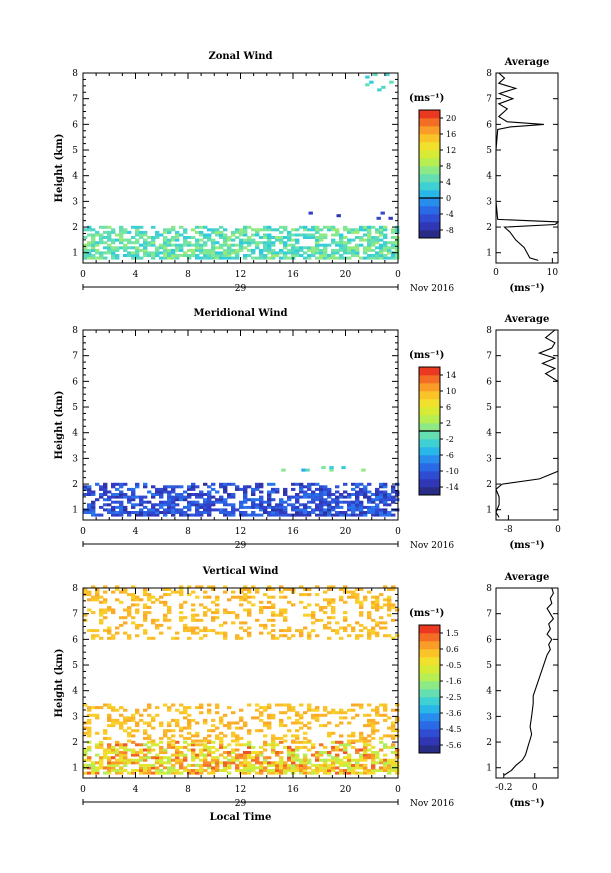  I want to click on colorbar-tick-label: 20, so click(451, 118).